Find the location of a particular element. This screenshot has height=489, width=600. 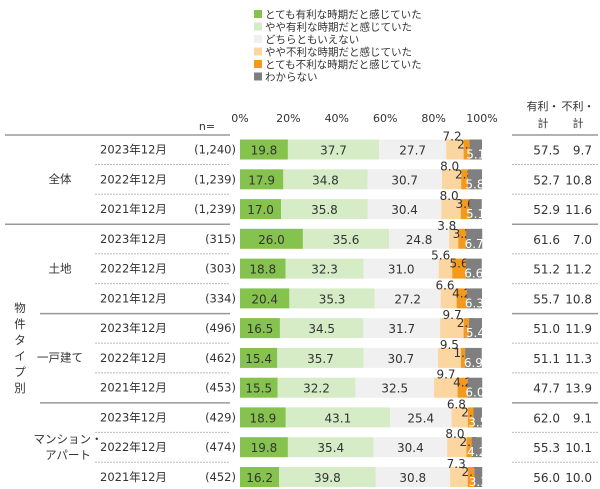

data-label: 8.0 is located at coordinates (449, 196).